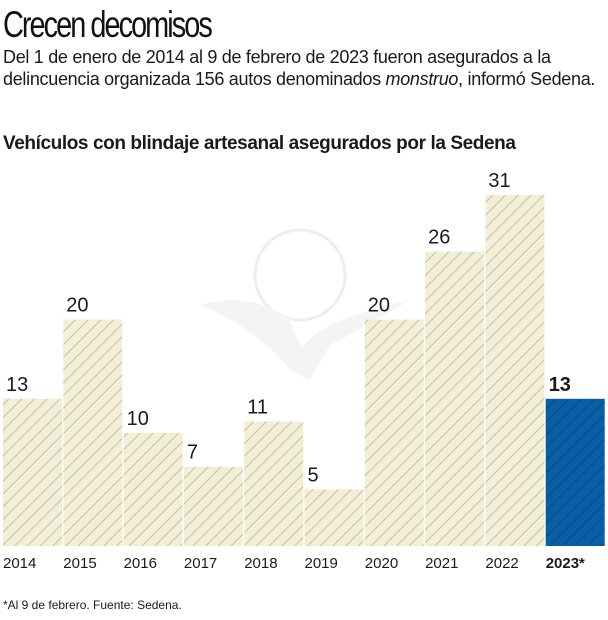 The width and height of the screenshot is (608, 620). What do you see at coordinates (394, 432) in the screenshot?
I see `bar-2020` at bounding box center [394, 432].